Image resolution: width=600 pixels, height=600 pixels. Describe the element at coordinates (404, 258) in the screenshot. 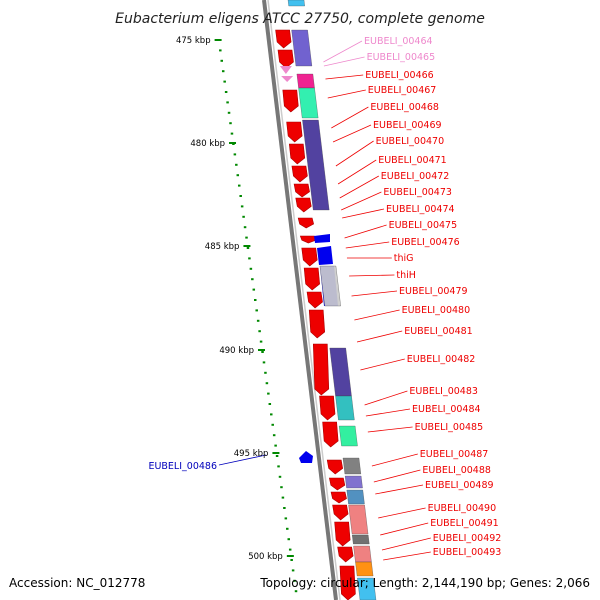

I see `gene-label: thiG` at that location.